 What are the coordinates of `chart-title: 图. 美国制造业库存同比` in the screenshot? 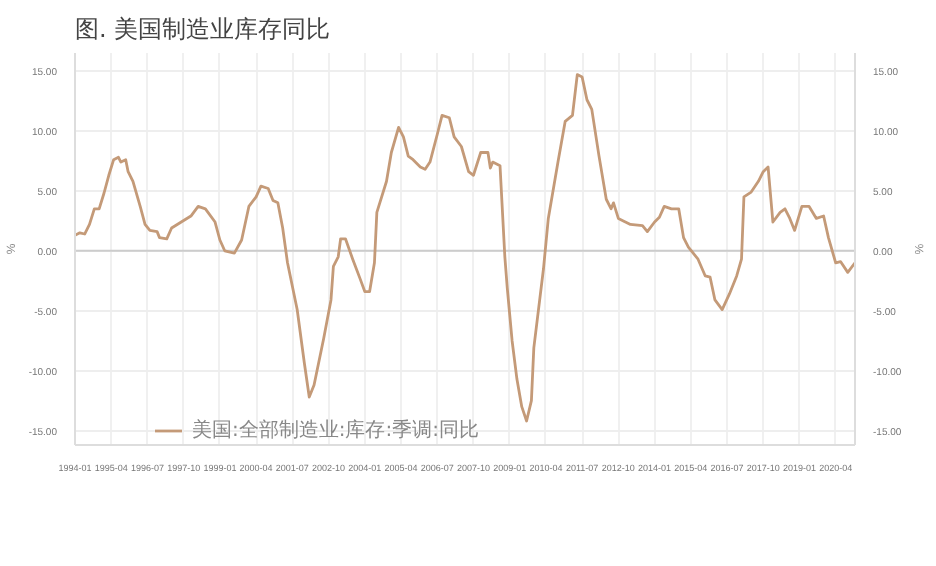 It's located at (203, 29).